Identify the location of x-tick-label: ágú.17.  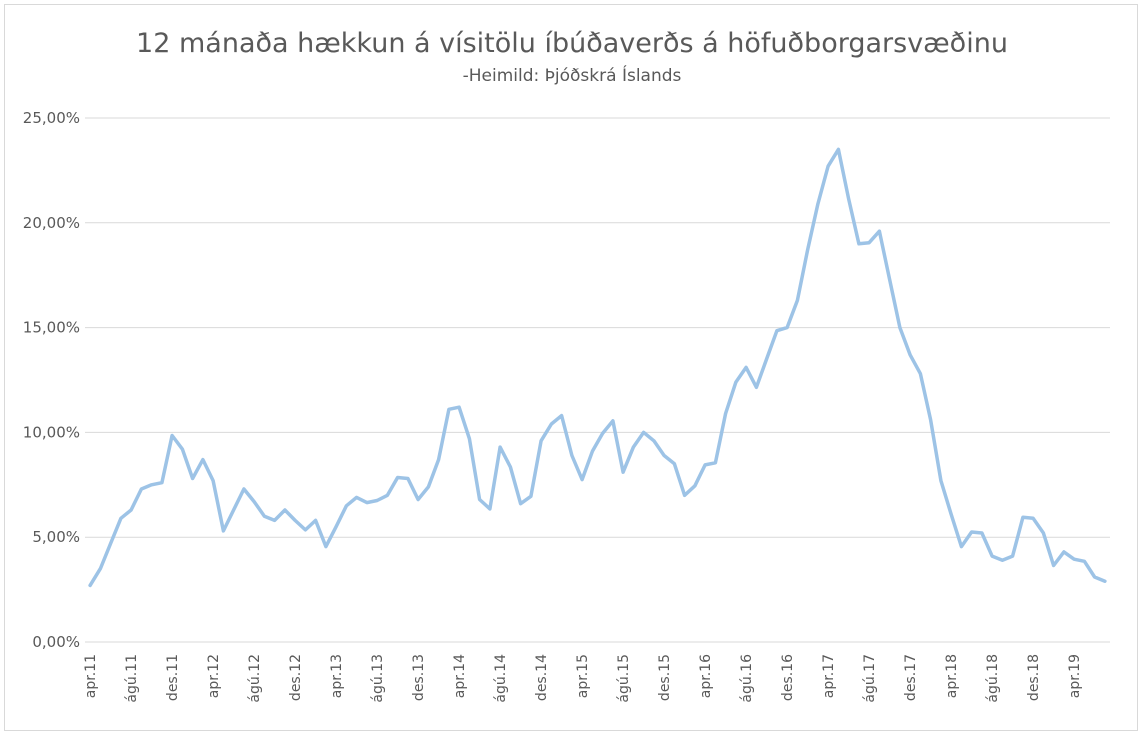
(870, 678).